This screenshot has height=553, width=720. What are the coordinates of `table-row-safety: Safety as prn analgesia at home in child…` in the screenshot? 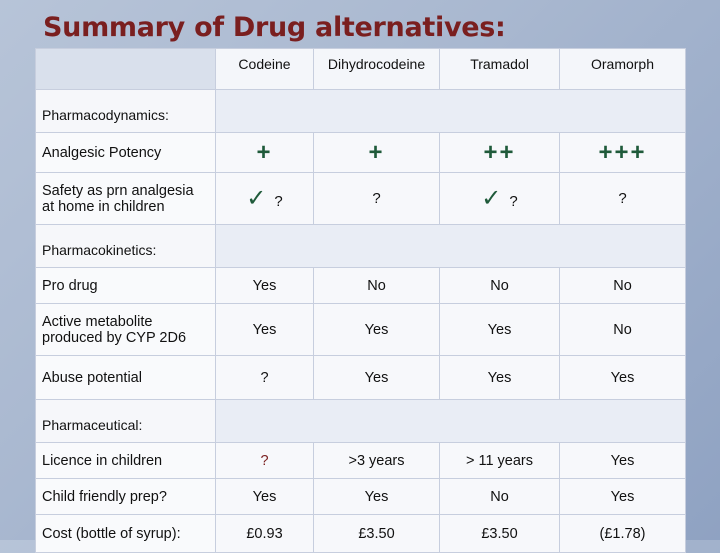 It's located at (360, 198).